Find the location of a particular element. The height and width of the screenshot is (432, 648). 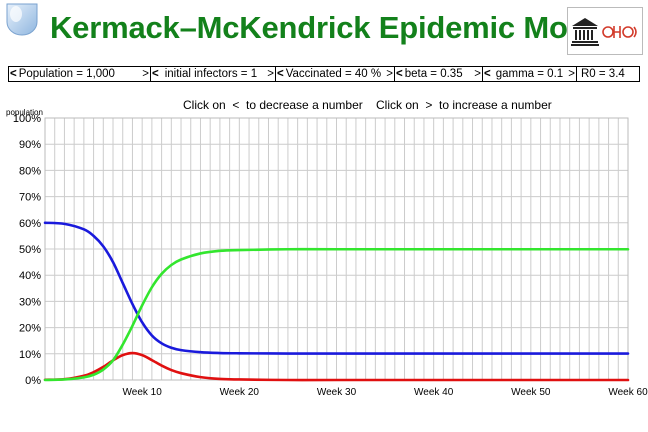

y-tick-label: 50% is located at coordinates (30, 250).